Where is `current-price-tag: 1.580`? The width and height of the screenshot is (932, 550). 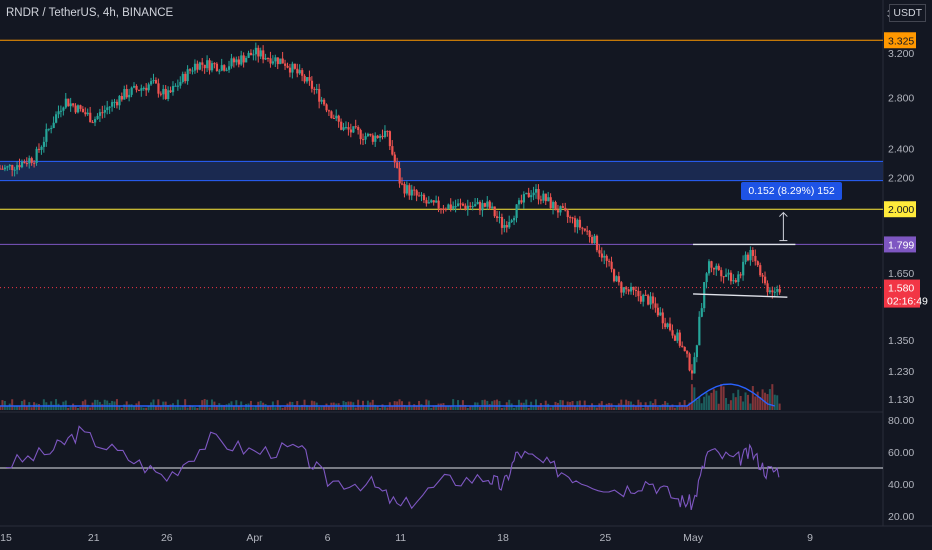
current-price-tag: 1.580 is located at coordinates (901, 289).